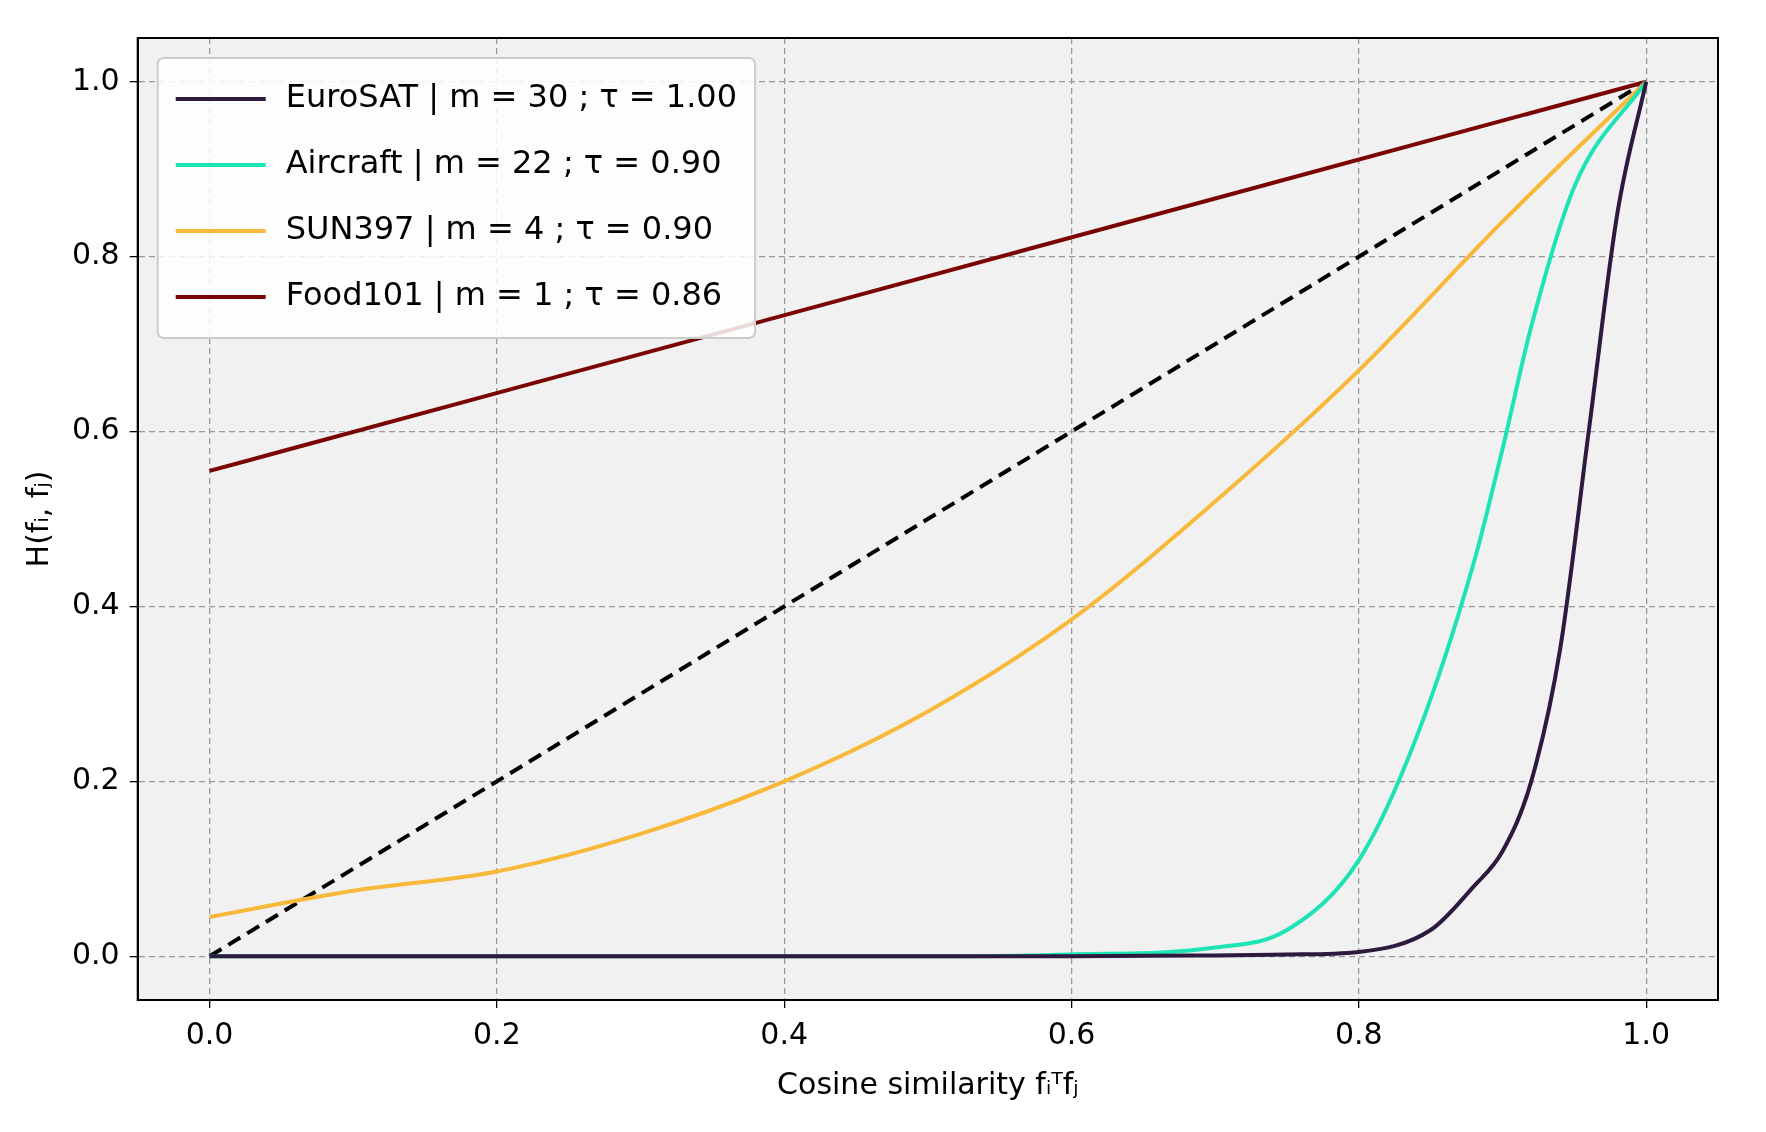 The image size is (1766, 1132). What do you see at coordinates (37, 519) in the screenshot?
I see `y-axis-title: H(fᵢ, fⱼ)` at bounding box center [37, 519].